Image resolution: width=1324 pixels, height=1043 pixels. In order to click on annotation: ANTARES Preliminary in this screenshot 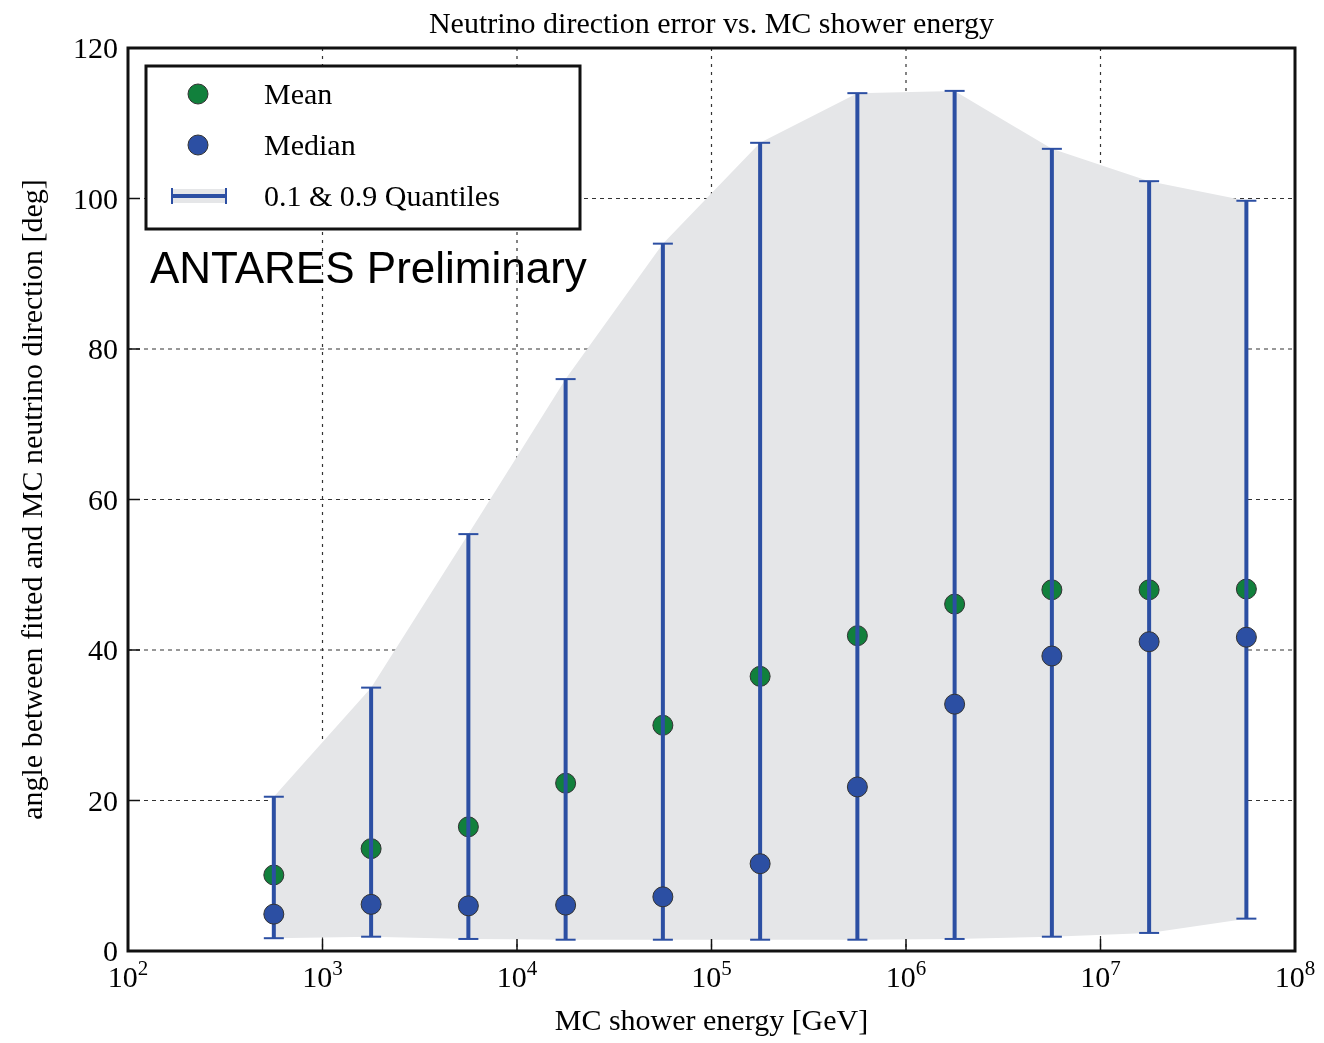, I will do `click(368, 267)`.